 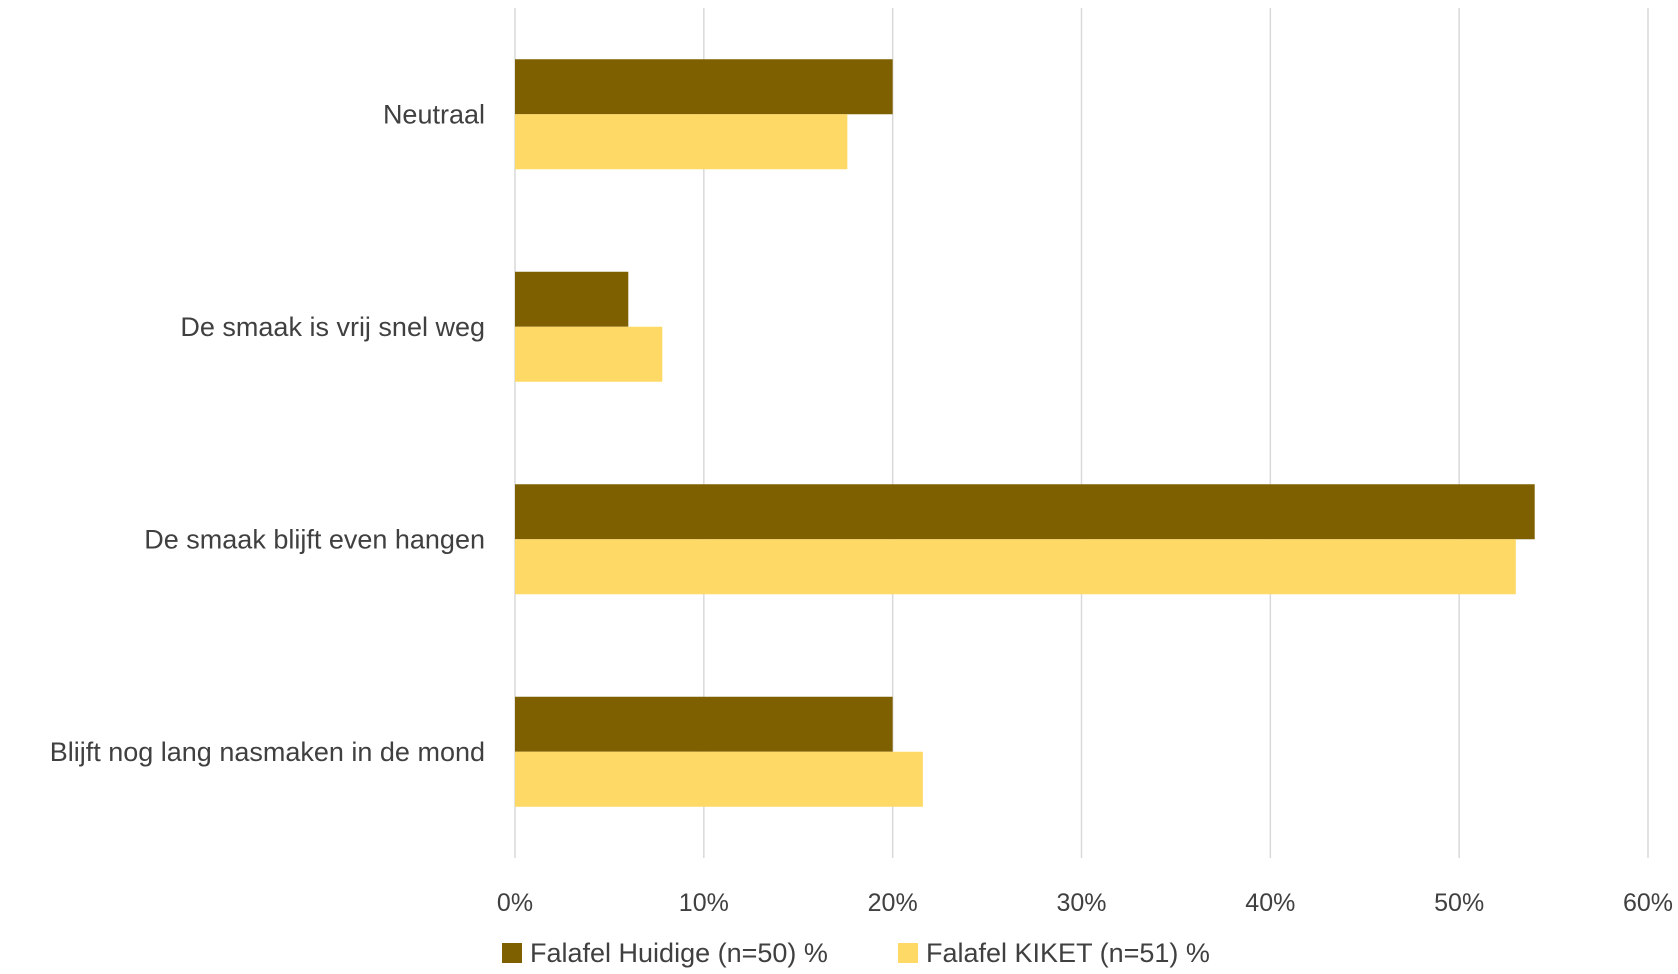 I want to click on legend-label-1: Falafel Huidige (n=50) %, so click(x=679, y=953).